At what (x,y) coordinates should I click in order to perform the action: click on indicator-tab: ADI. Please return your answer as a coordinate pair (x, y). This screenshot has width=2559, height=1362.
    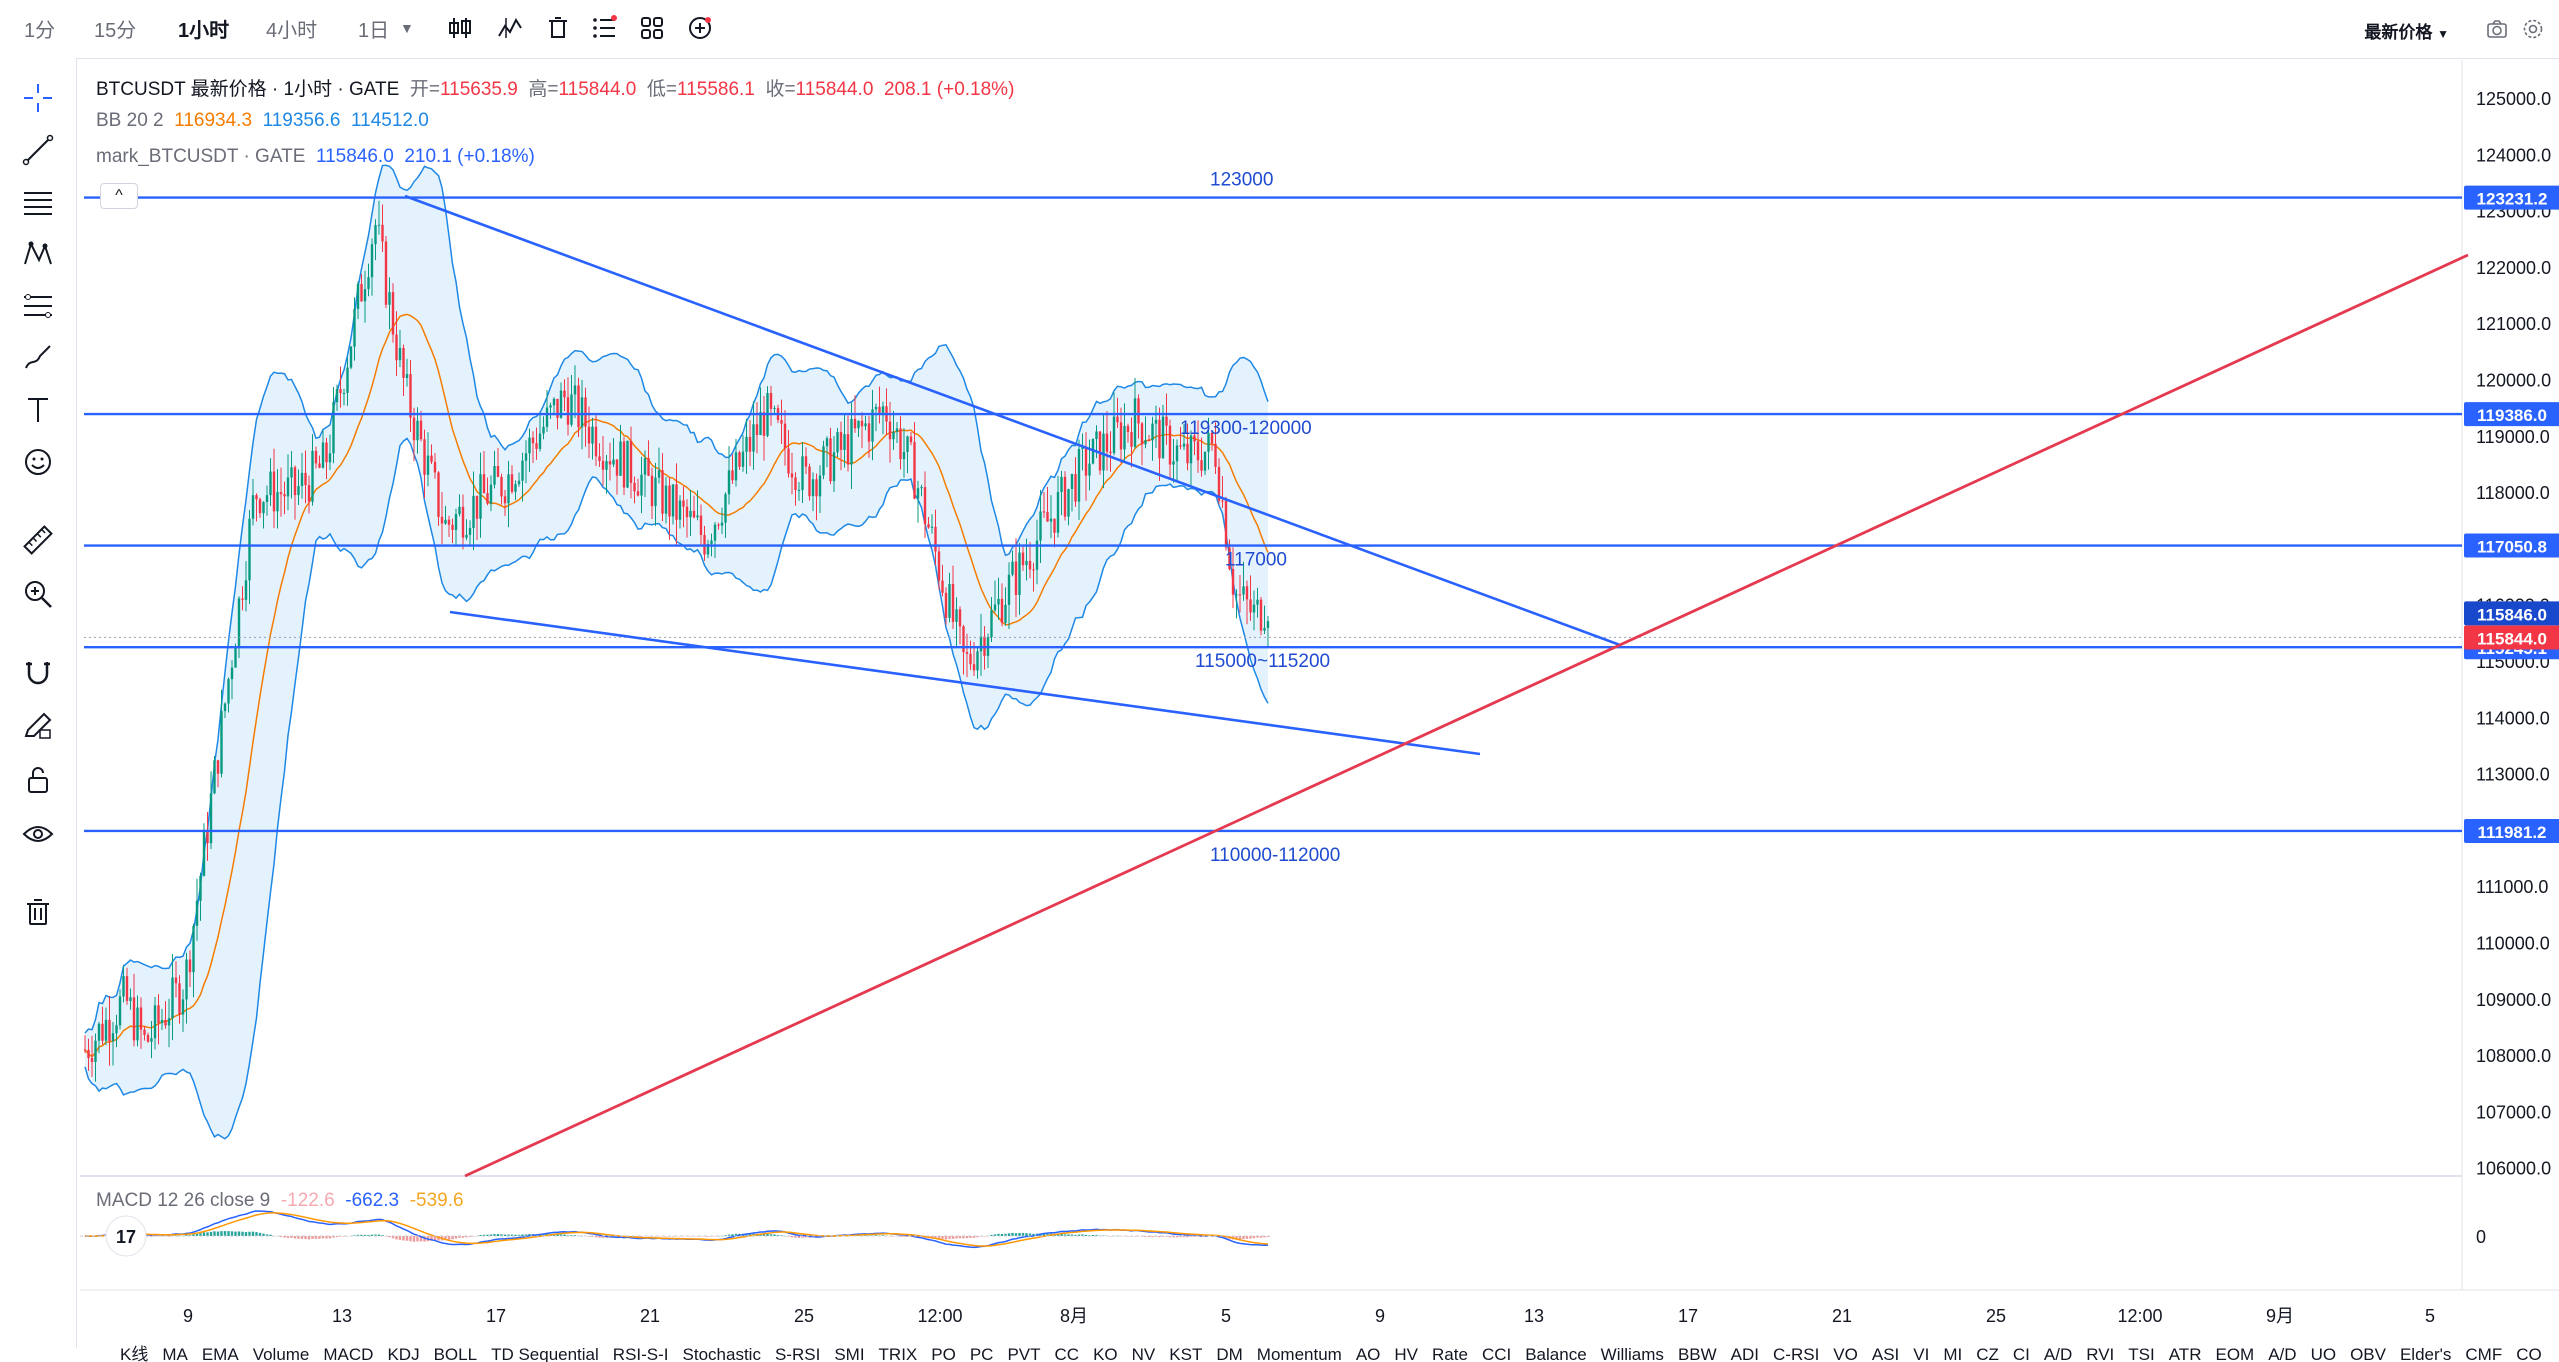
    Looking at the image, I should click on (1745, 1353).